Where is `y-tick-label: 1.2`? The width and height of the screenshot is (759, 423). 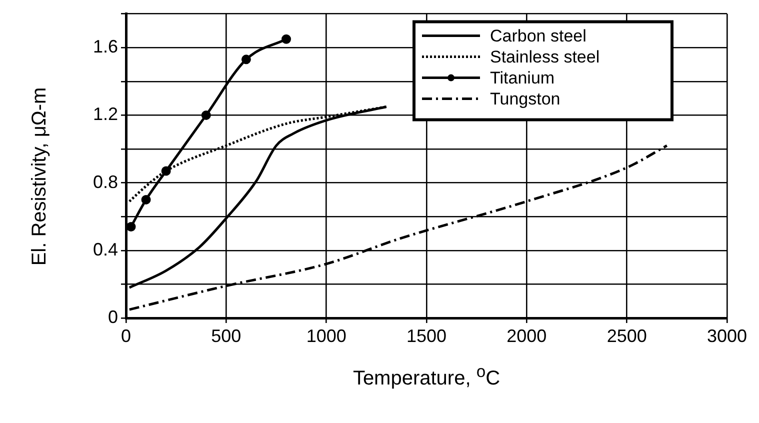
y-tick-label: 1.2 is located at coordinates (105, 114).